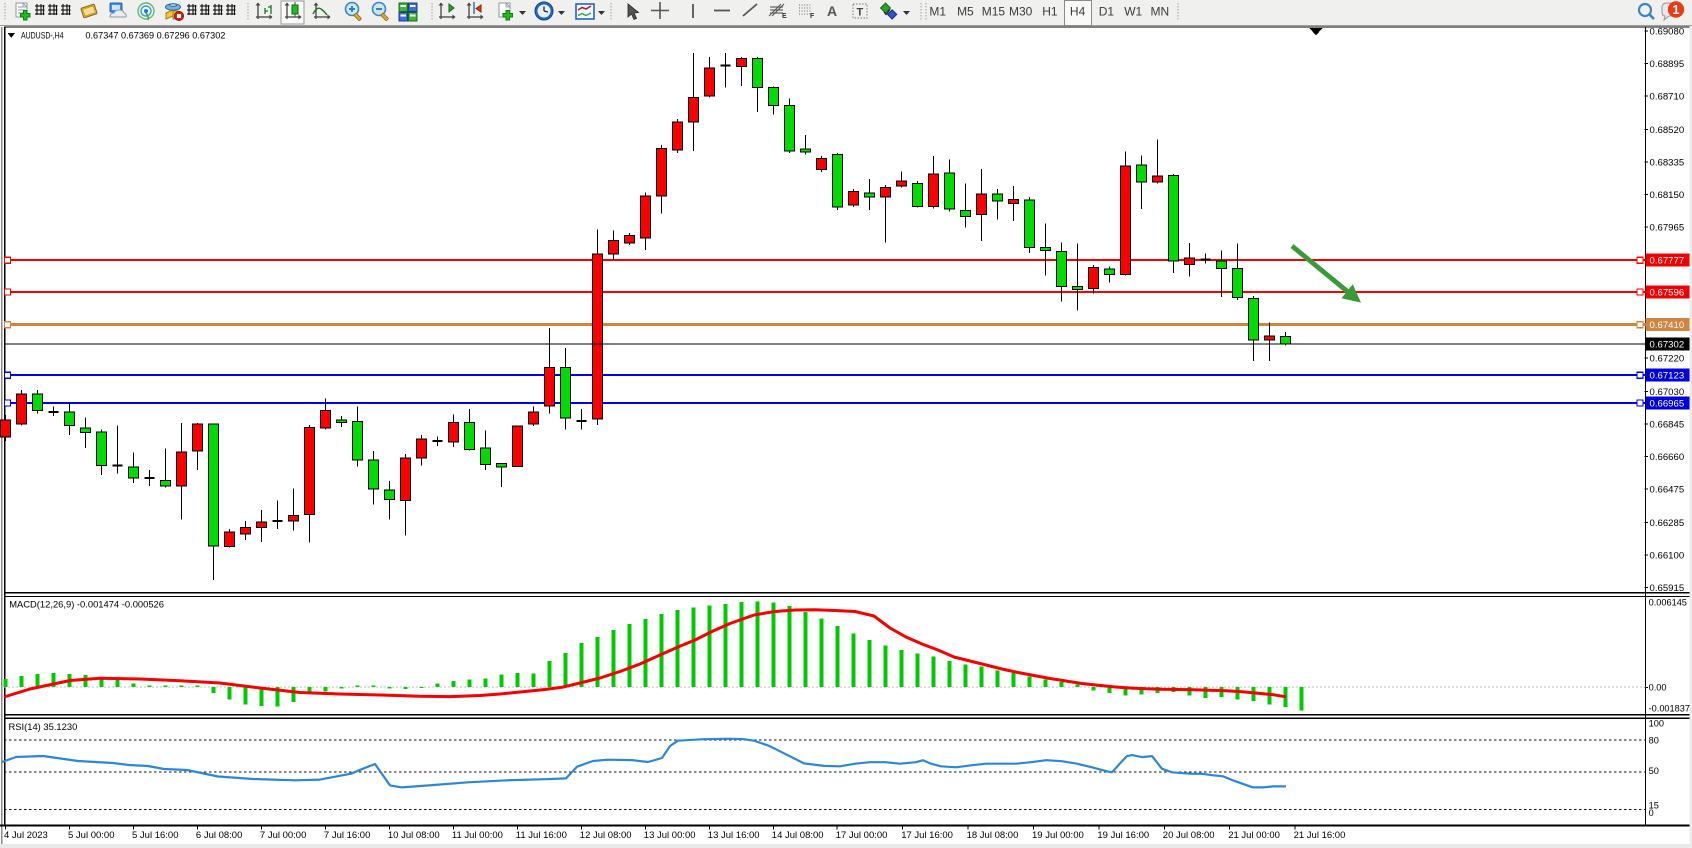  What do you see at coordinates (43, 726) in the screenshot?
I see `svg-text: RSI(14) 35.1230` at bounding box center [43, 726].